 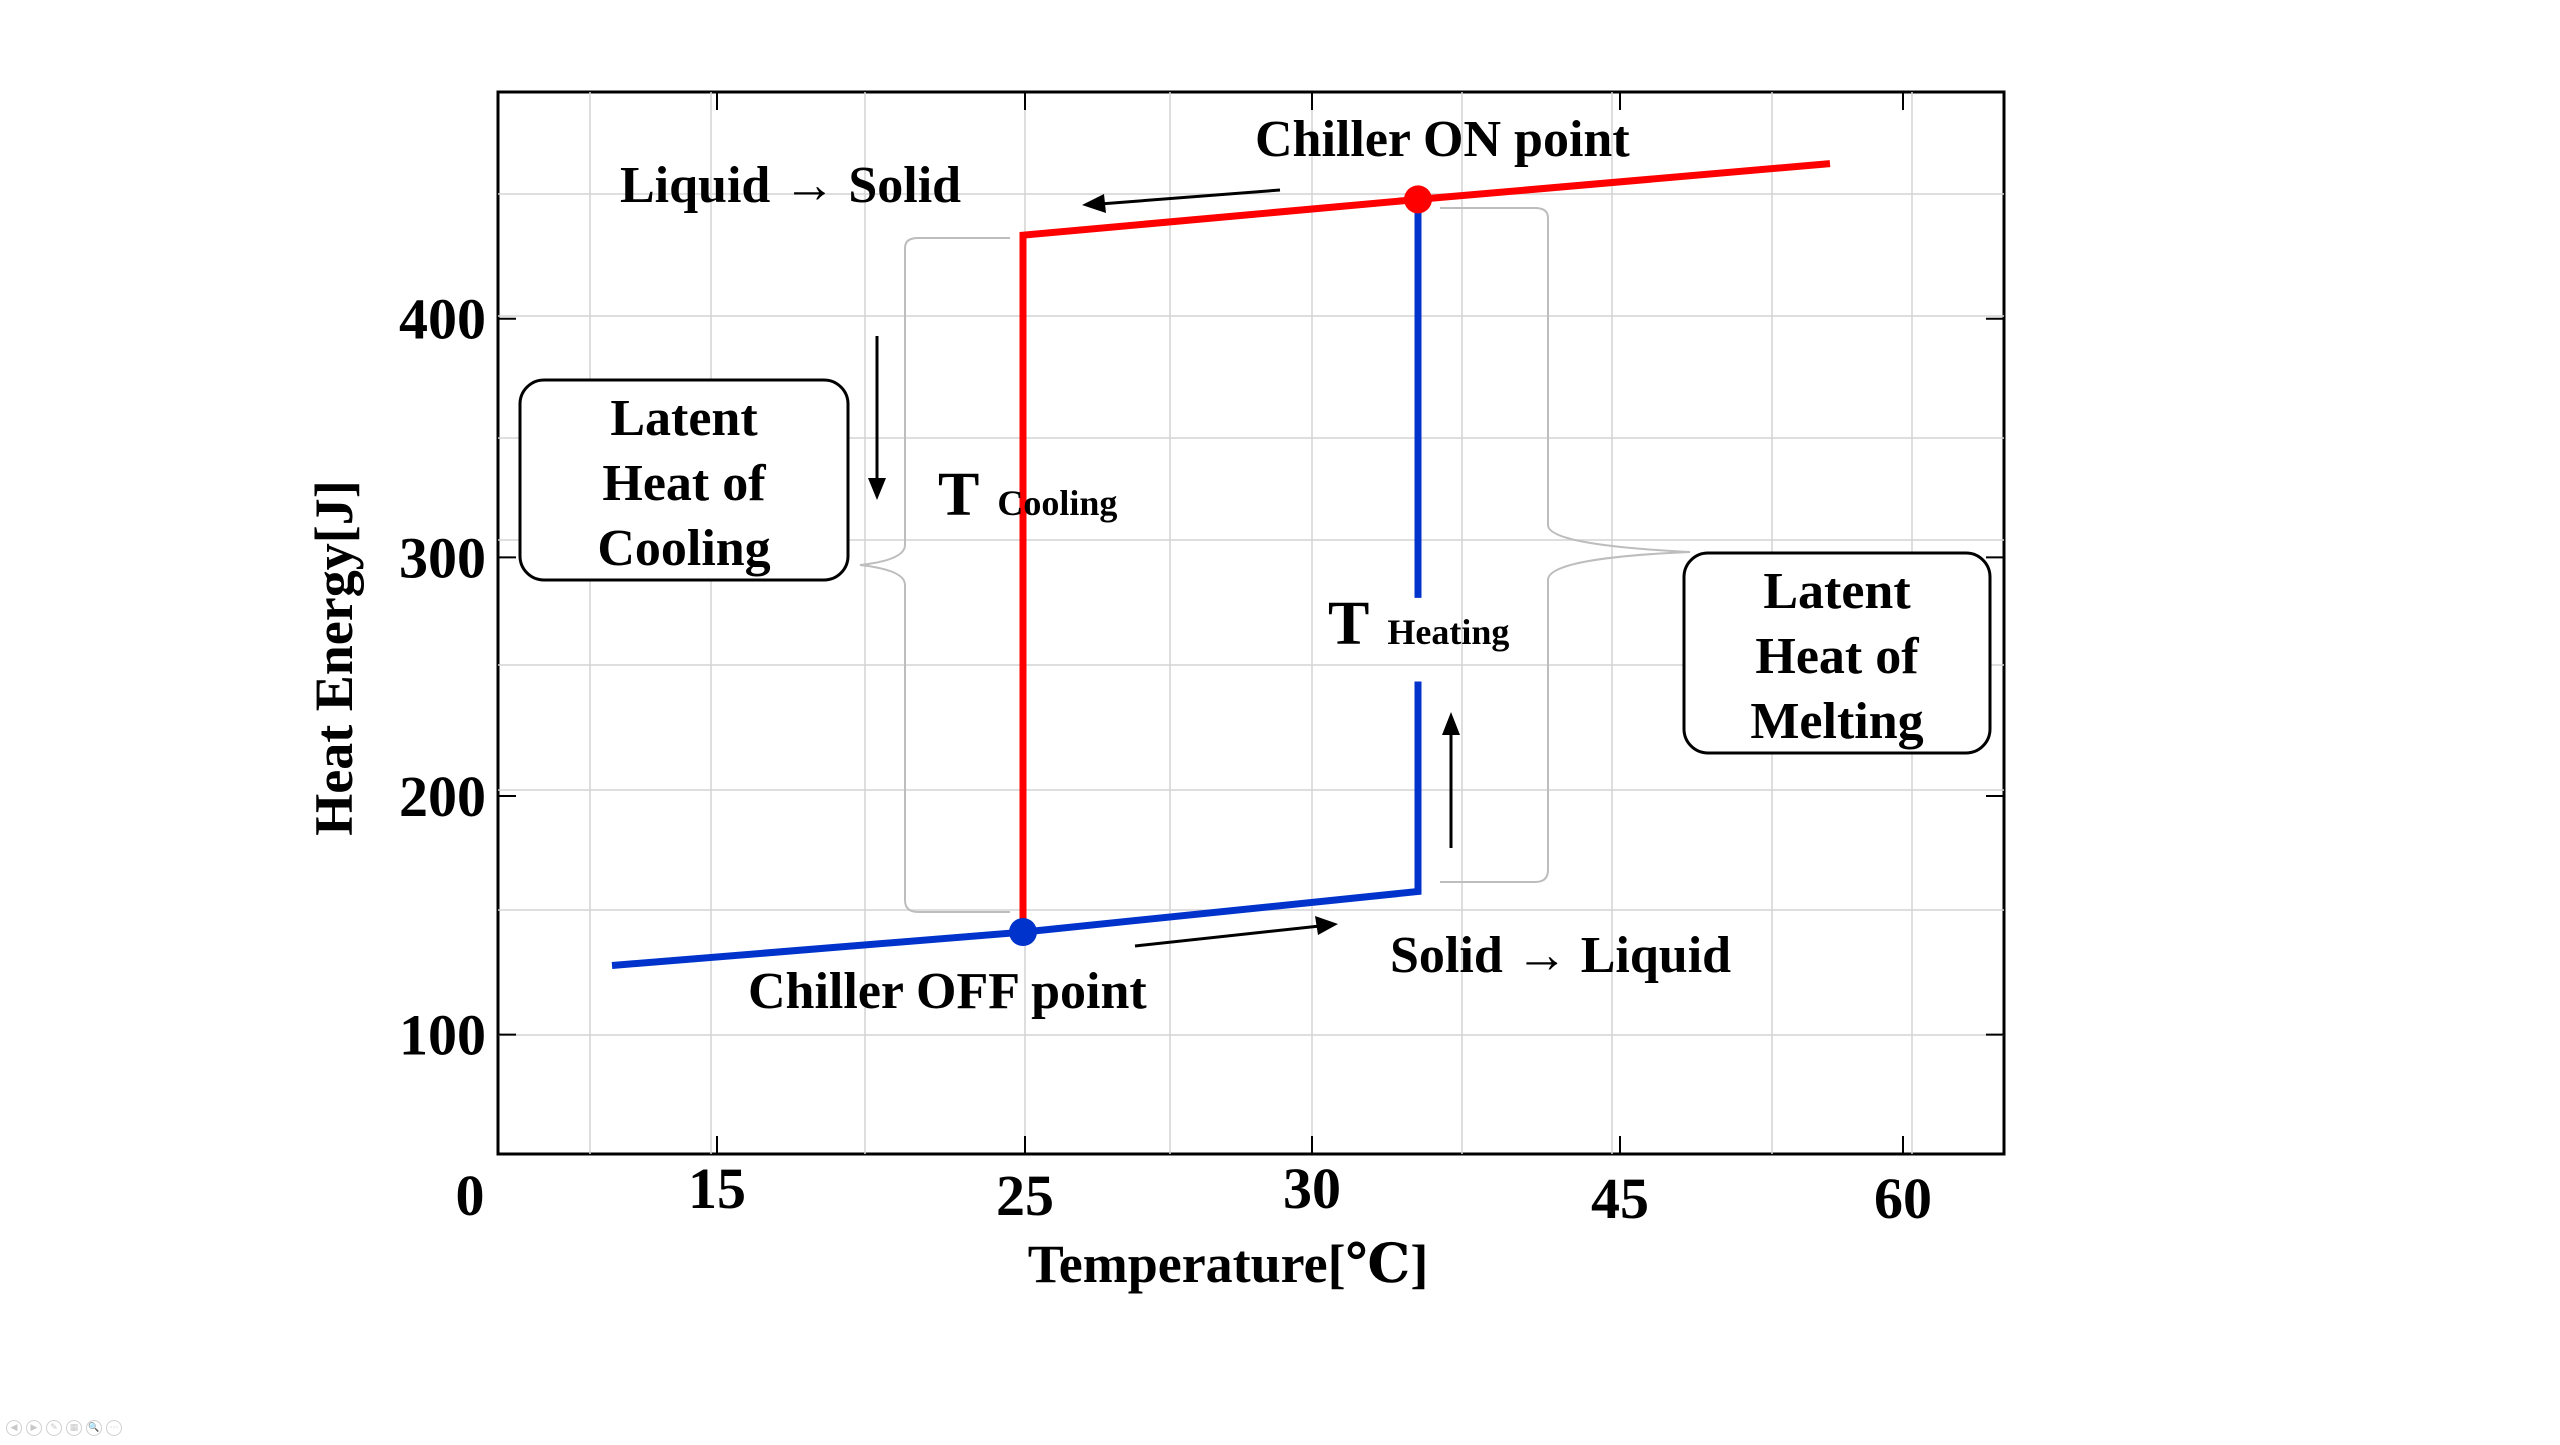 What do you see at coordinates (1560, 955) in the screenshot?
I see `solid-to-liquid-label: Solid → Liquid` at bounding box center [1560, 955].